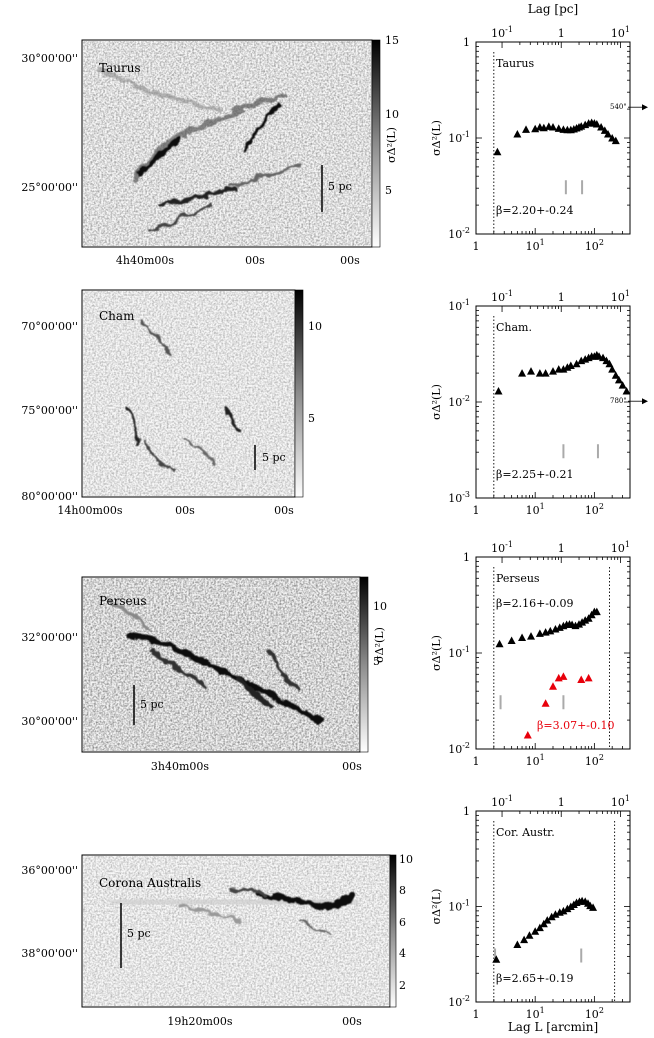 This screenshot has width=654, height=1038. Describe the element at coordinates (49, 496) in the screenshot. I see `dec-tick-label: 80°00'00''` at that location.